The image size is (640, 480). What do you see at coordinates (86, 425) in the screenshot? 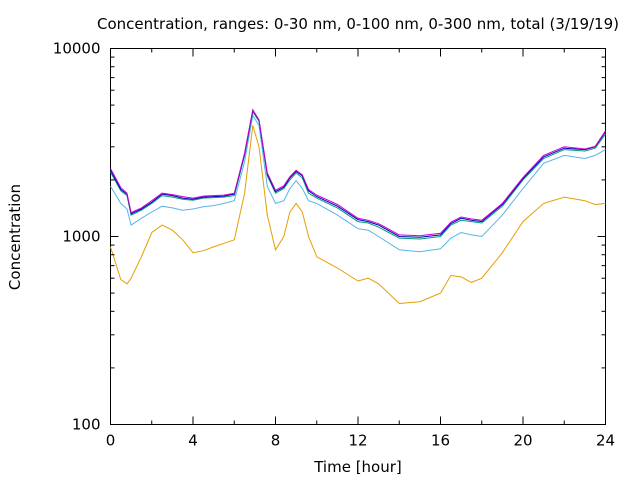
I see `y-tick-label: 100` at bounding box center [86, 425].